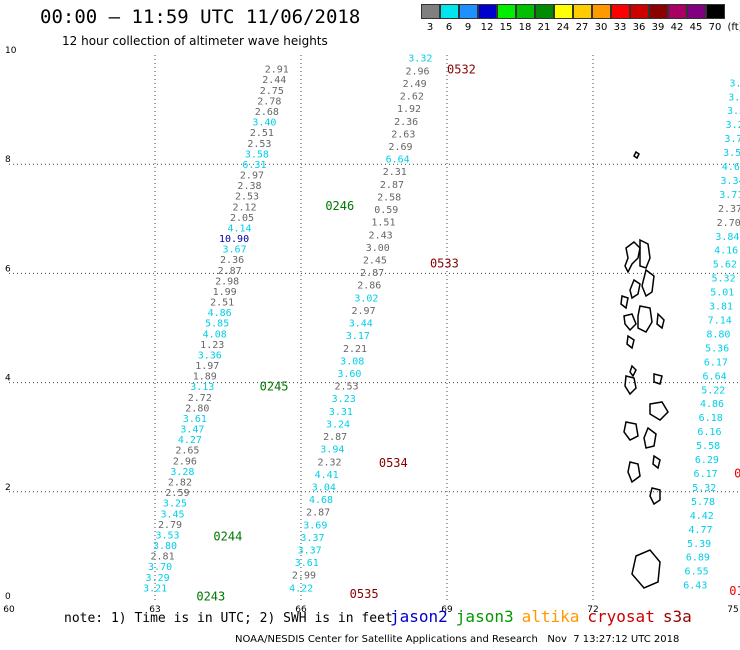  Describe the element at coordinates (601, 27) in the screenshot. I see `legend-label: 30` at that location.